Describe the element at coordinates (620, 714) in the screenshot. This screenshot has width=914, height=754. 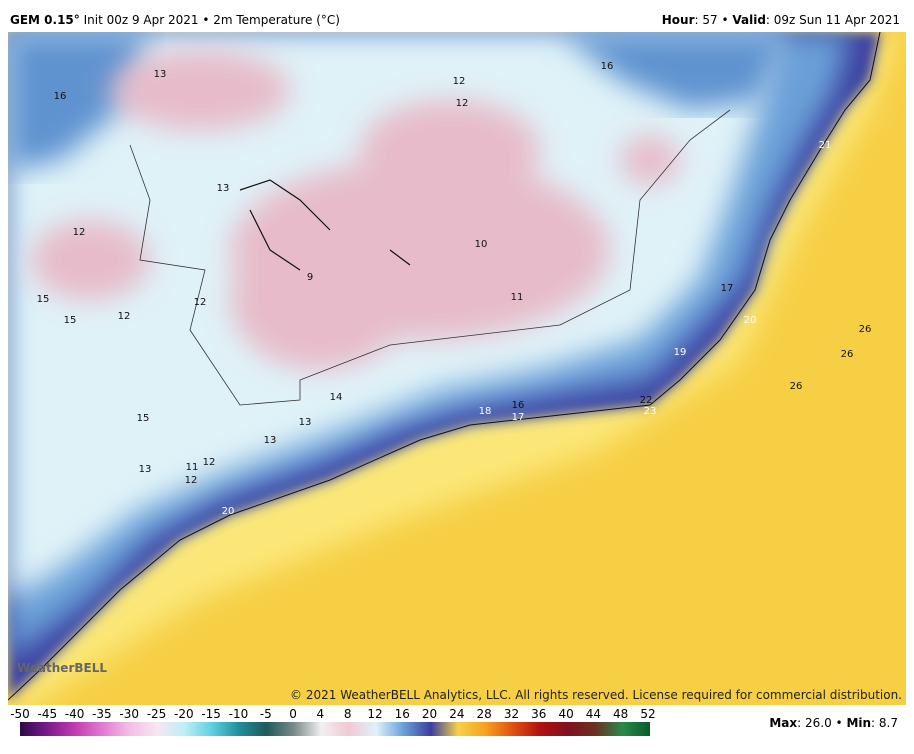
I see `colorbar-tick-label: 48` at that location.